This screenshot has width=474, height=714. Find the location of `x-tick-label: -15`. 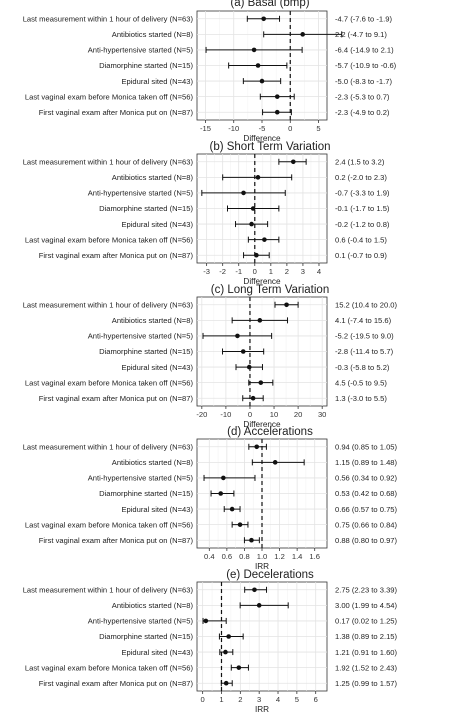

x-tick-label: -15 is located at coordinates (205, 128).